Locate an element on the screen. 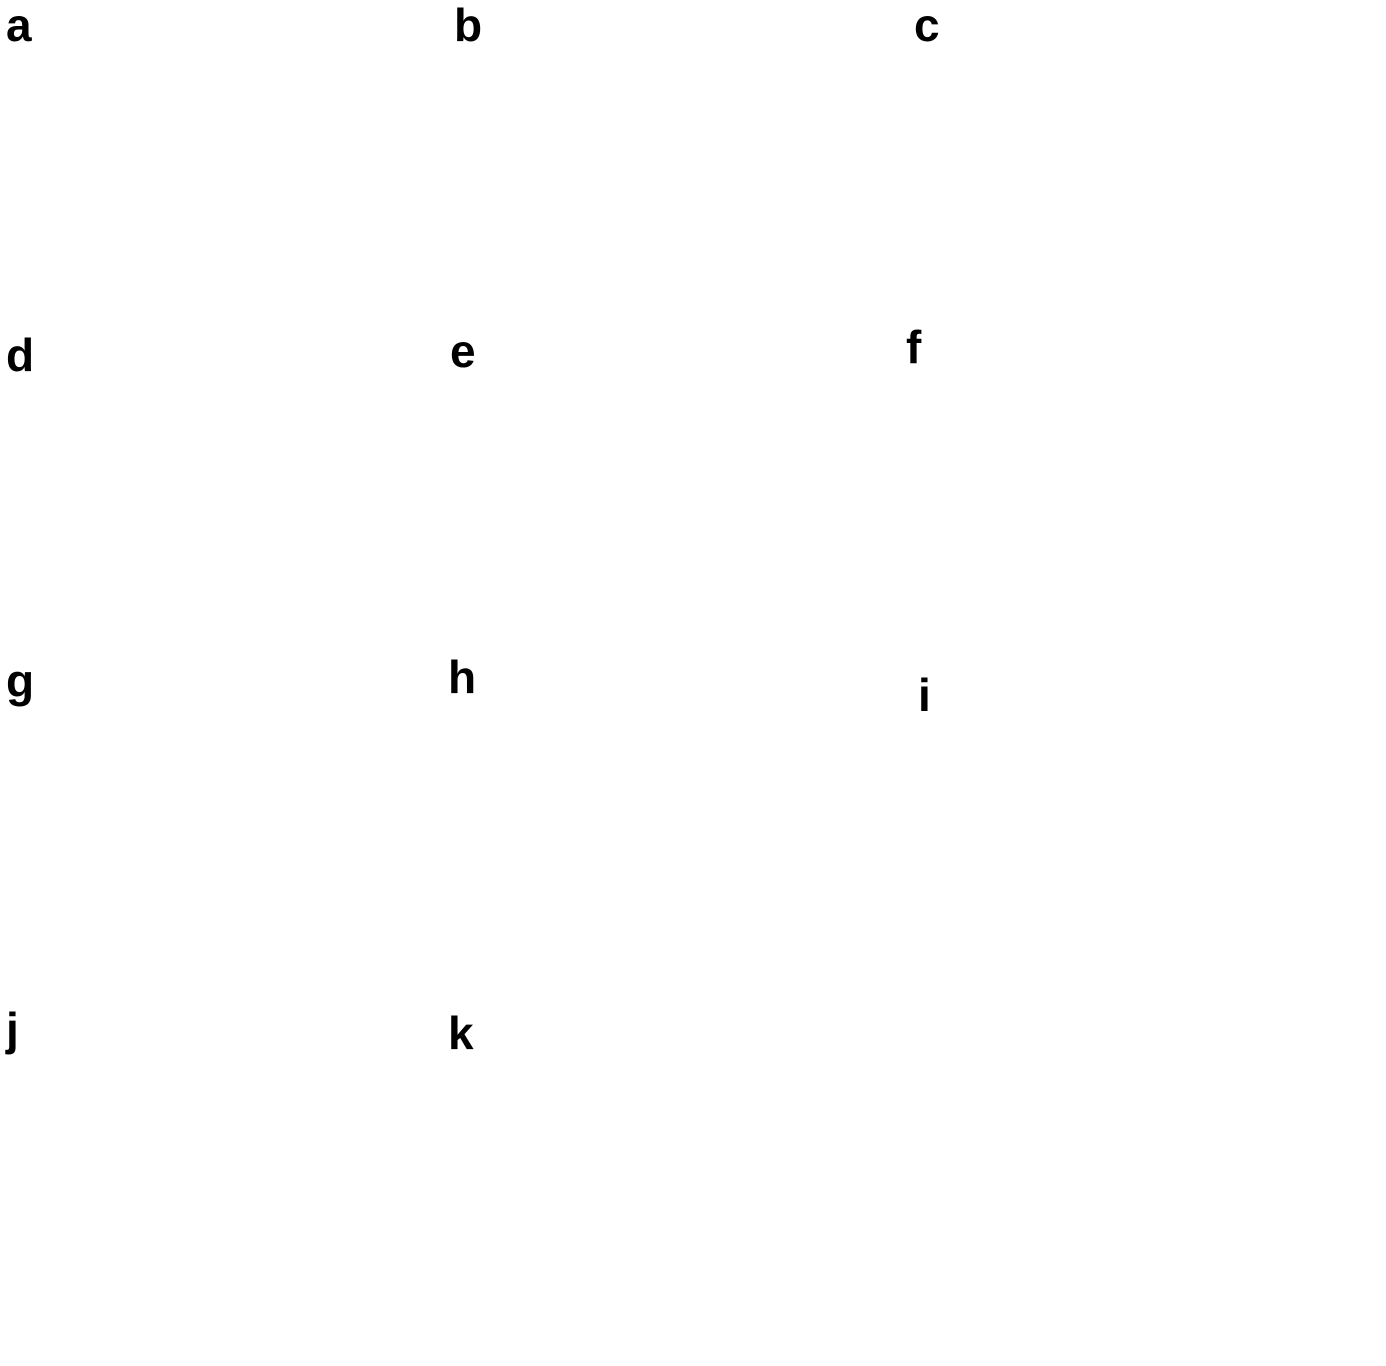  panel-letter-j: j is located at coordinates (12, 1029).